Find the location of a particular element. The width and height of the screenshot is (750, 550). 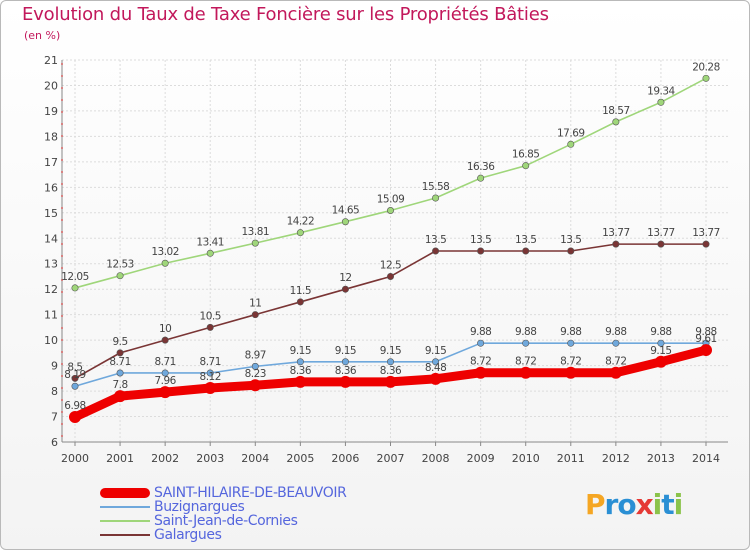

x-tick-label: 2002 is located at coordinates (165, 458).